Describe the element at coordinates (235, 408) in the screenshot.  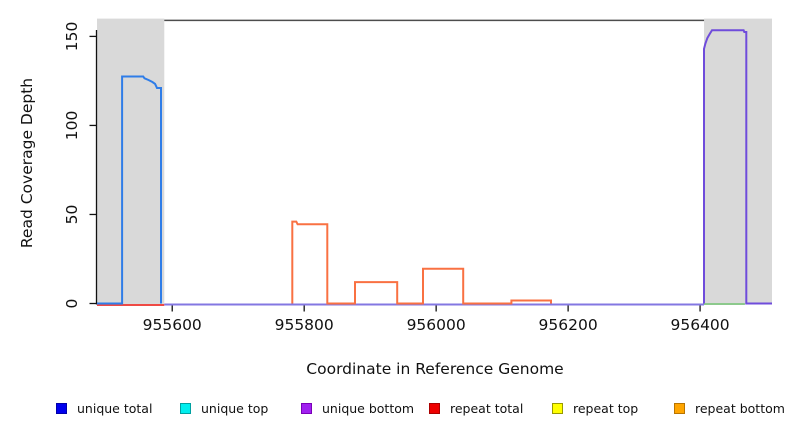
I see `legend-label: unique top` at that location.